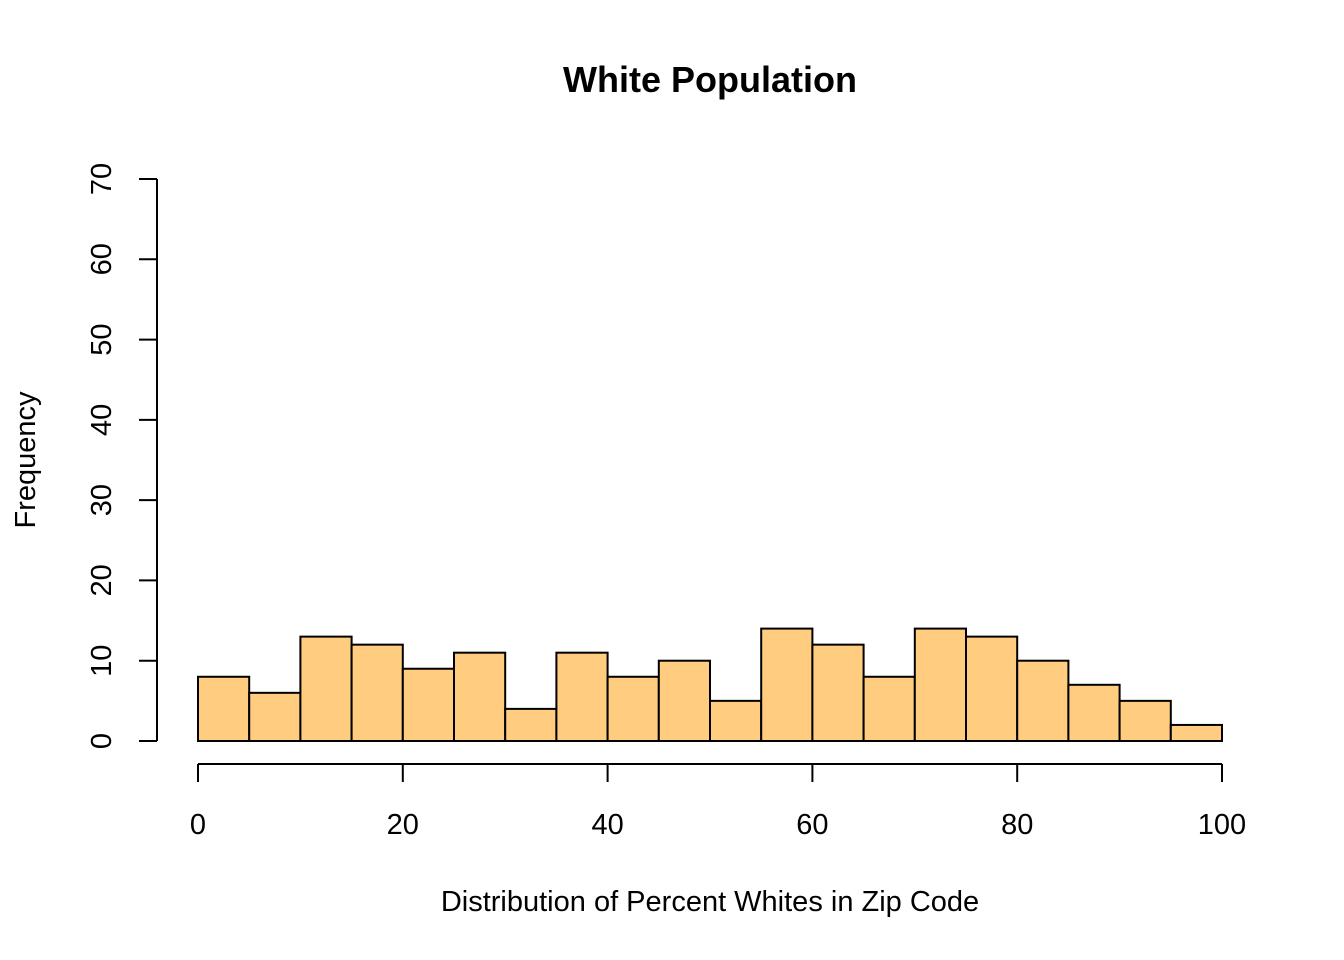 The image size is (1344, 960). Describe the element at coordinates (198, 825) in the screenshot. I see `x-tick-label: 0` at that location.